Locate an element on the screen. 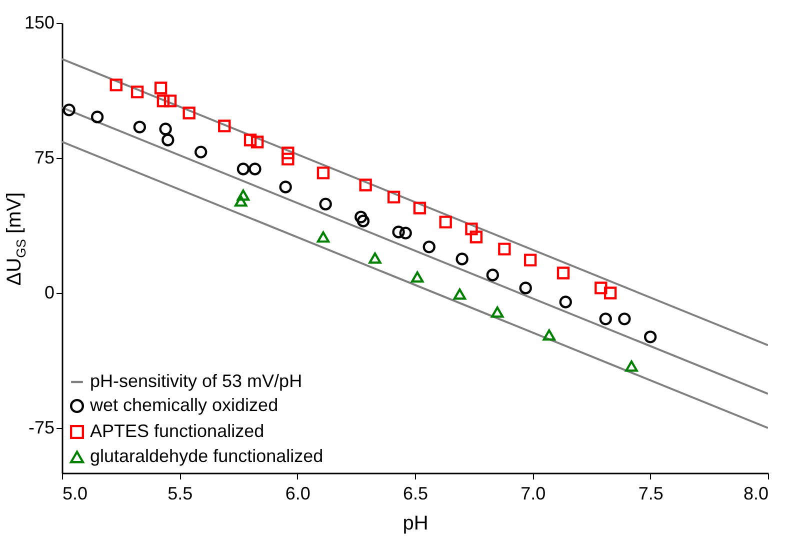 The image size is (787, 547). y-tick-label: 150 is located at coordinates (39, 22).